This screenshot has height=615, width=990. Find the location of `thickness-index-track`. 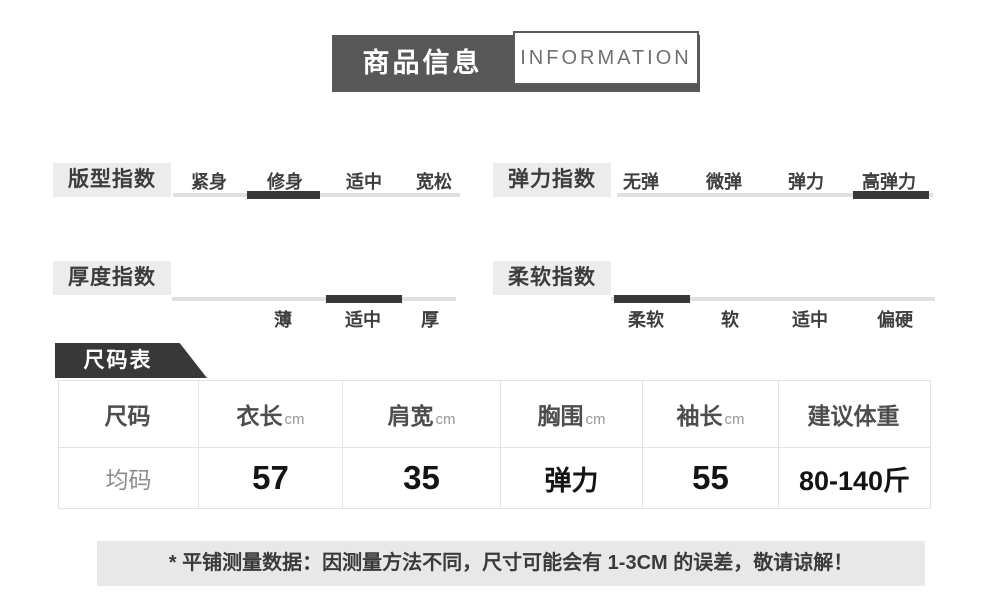

thickness-index-track is located at coordinates (314, 299).